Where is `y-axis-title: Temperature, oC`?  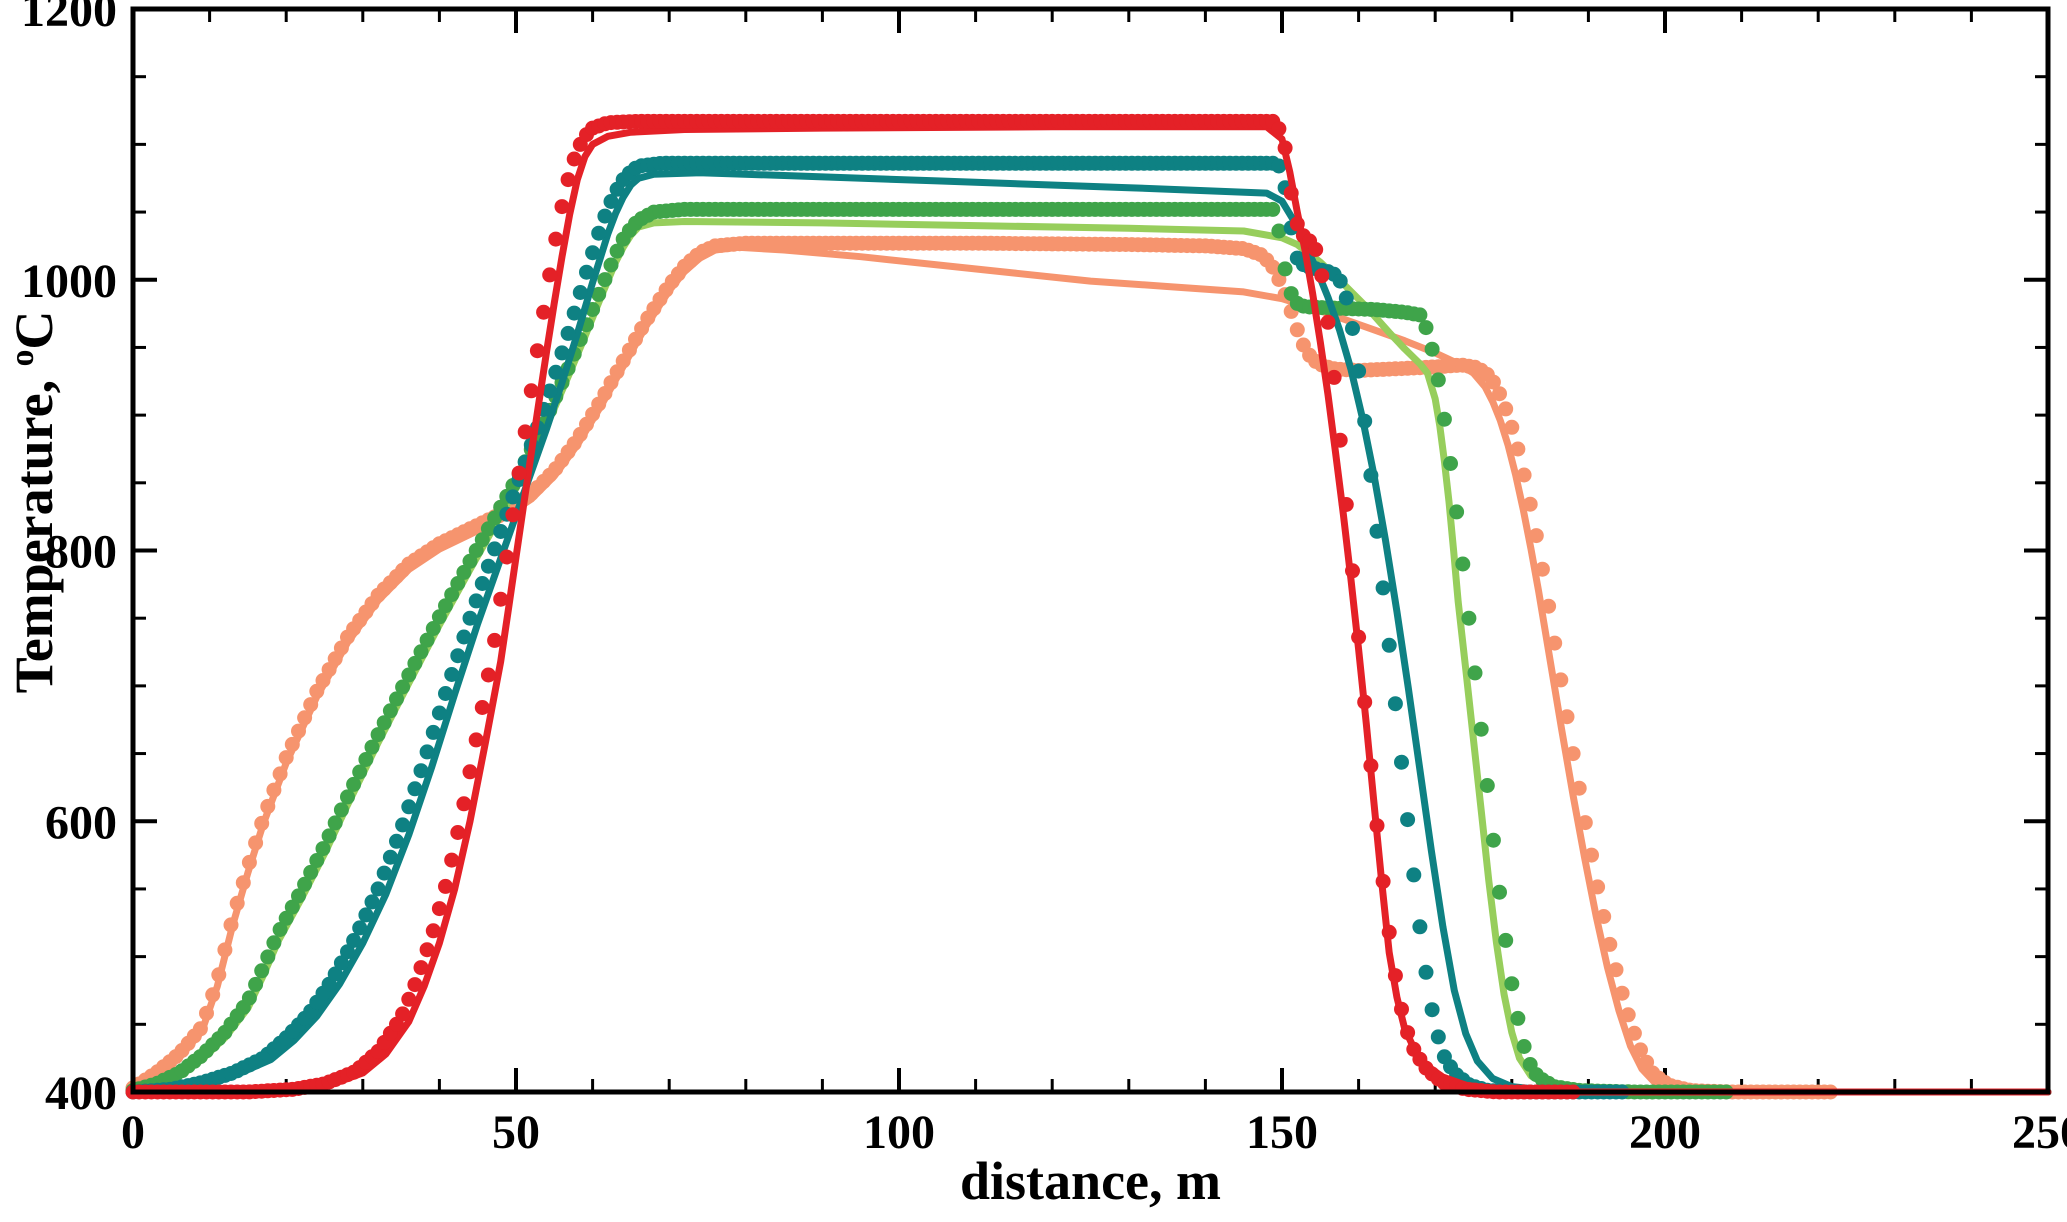
y-axis-title: Temperature, oC is located at coordinates (34, 502).